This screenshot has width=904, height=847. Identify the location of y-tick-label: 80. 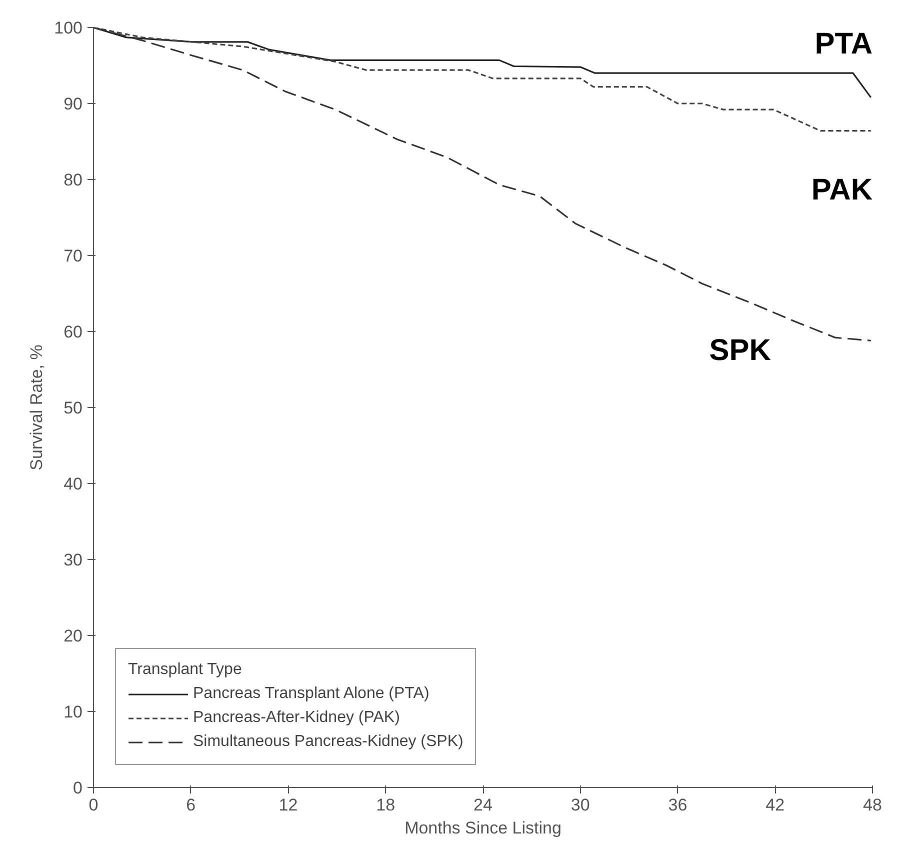
(73, 180).